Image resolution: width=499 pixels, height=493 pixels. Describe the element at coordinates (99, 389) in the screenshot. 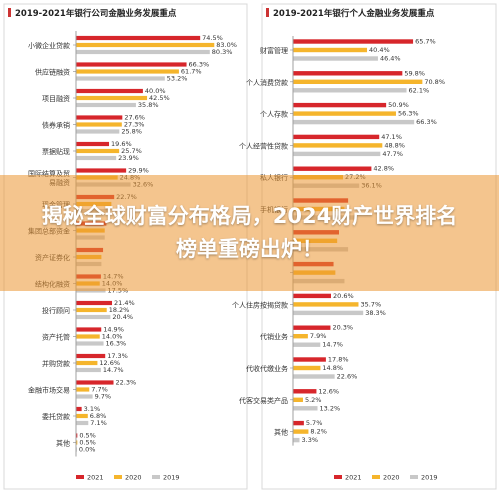

I see `data-label: 7.7%` at that location.